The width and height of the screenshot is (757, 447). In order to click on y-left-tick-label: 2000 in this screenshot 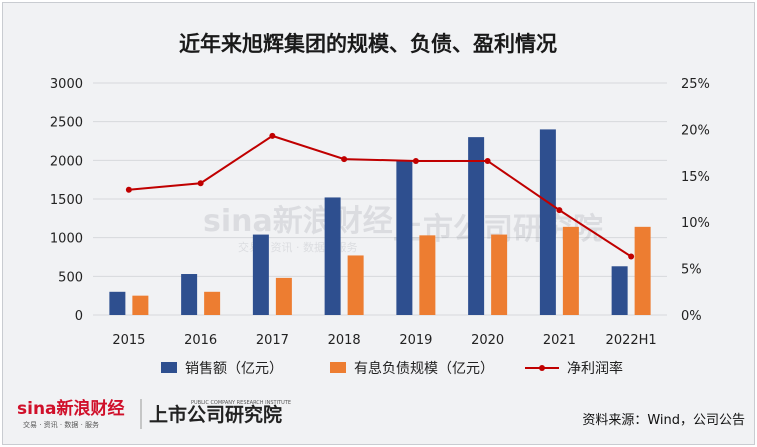, I will do `click(66, 161)`.